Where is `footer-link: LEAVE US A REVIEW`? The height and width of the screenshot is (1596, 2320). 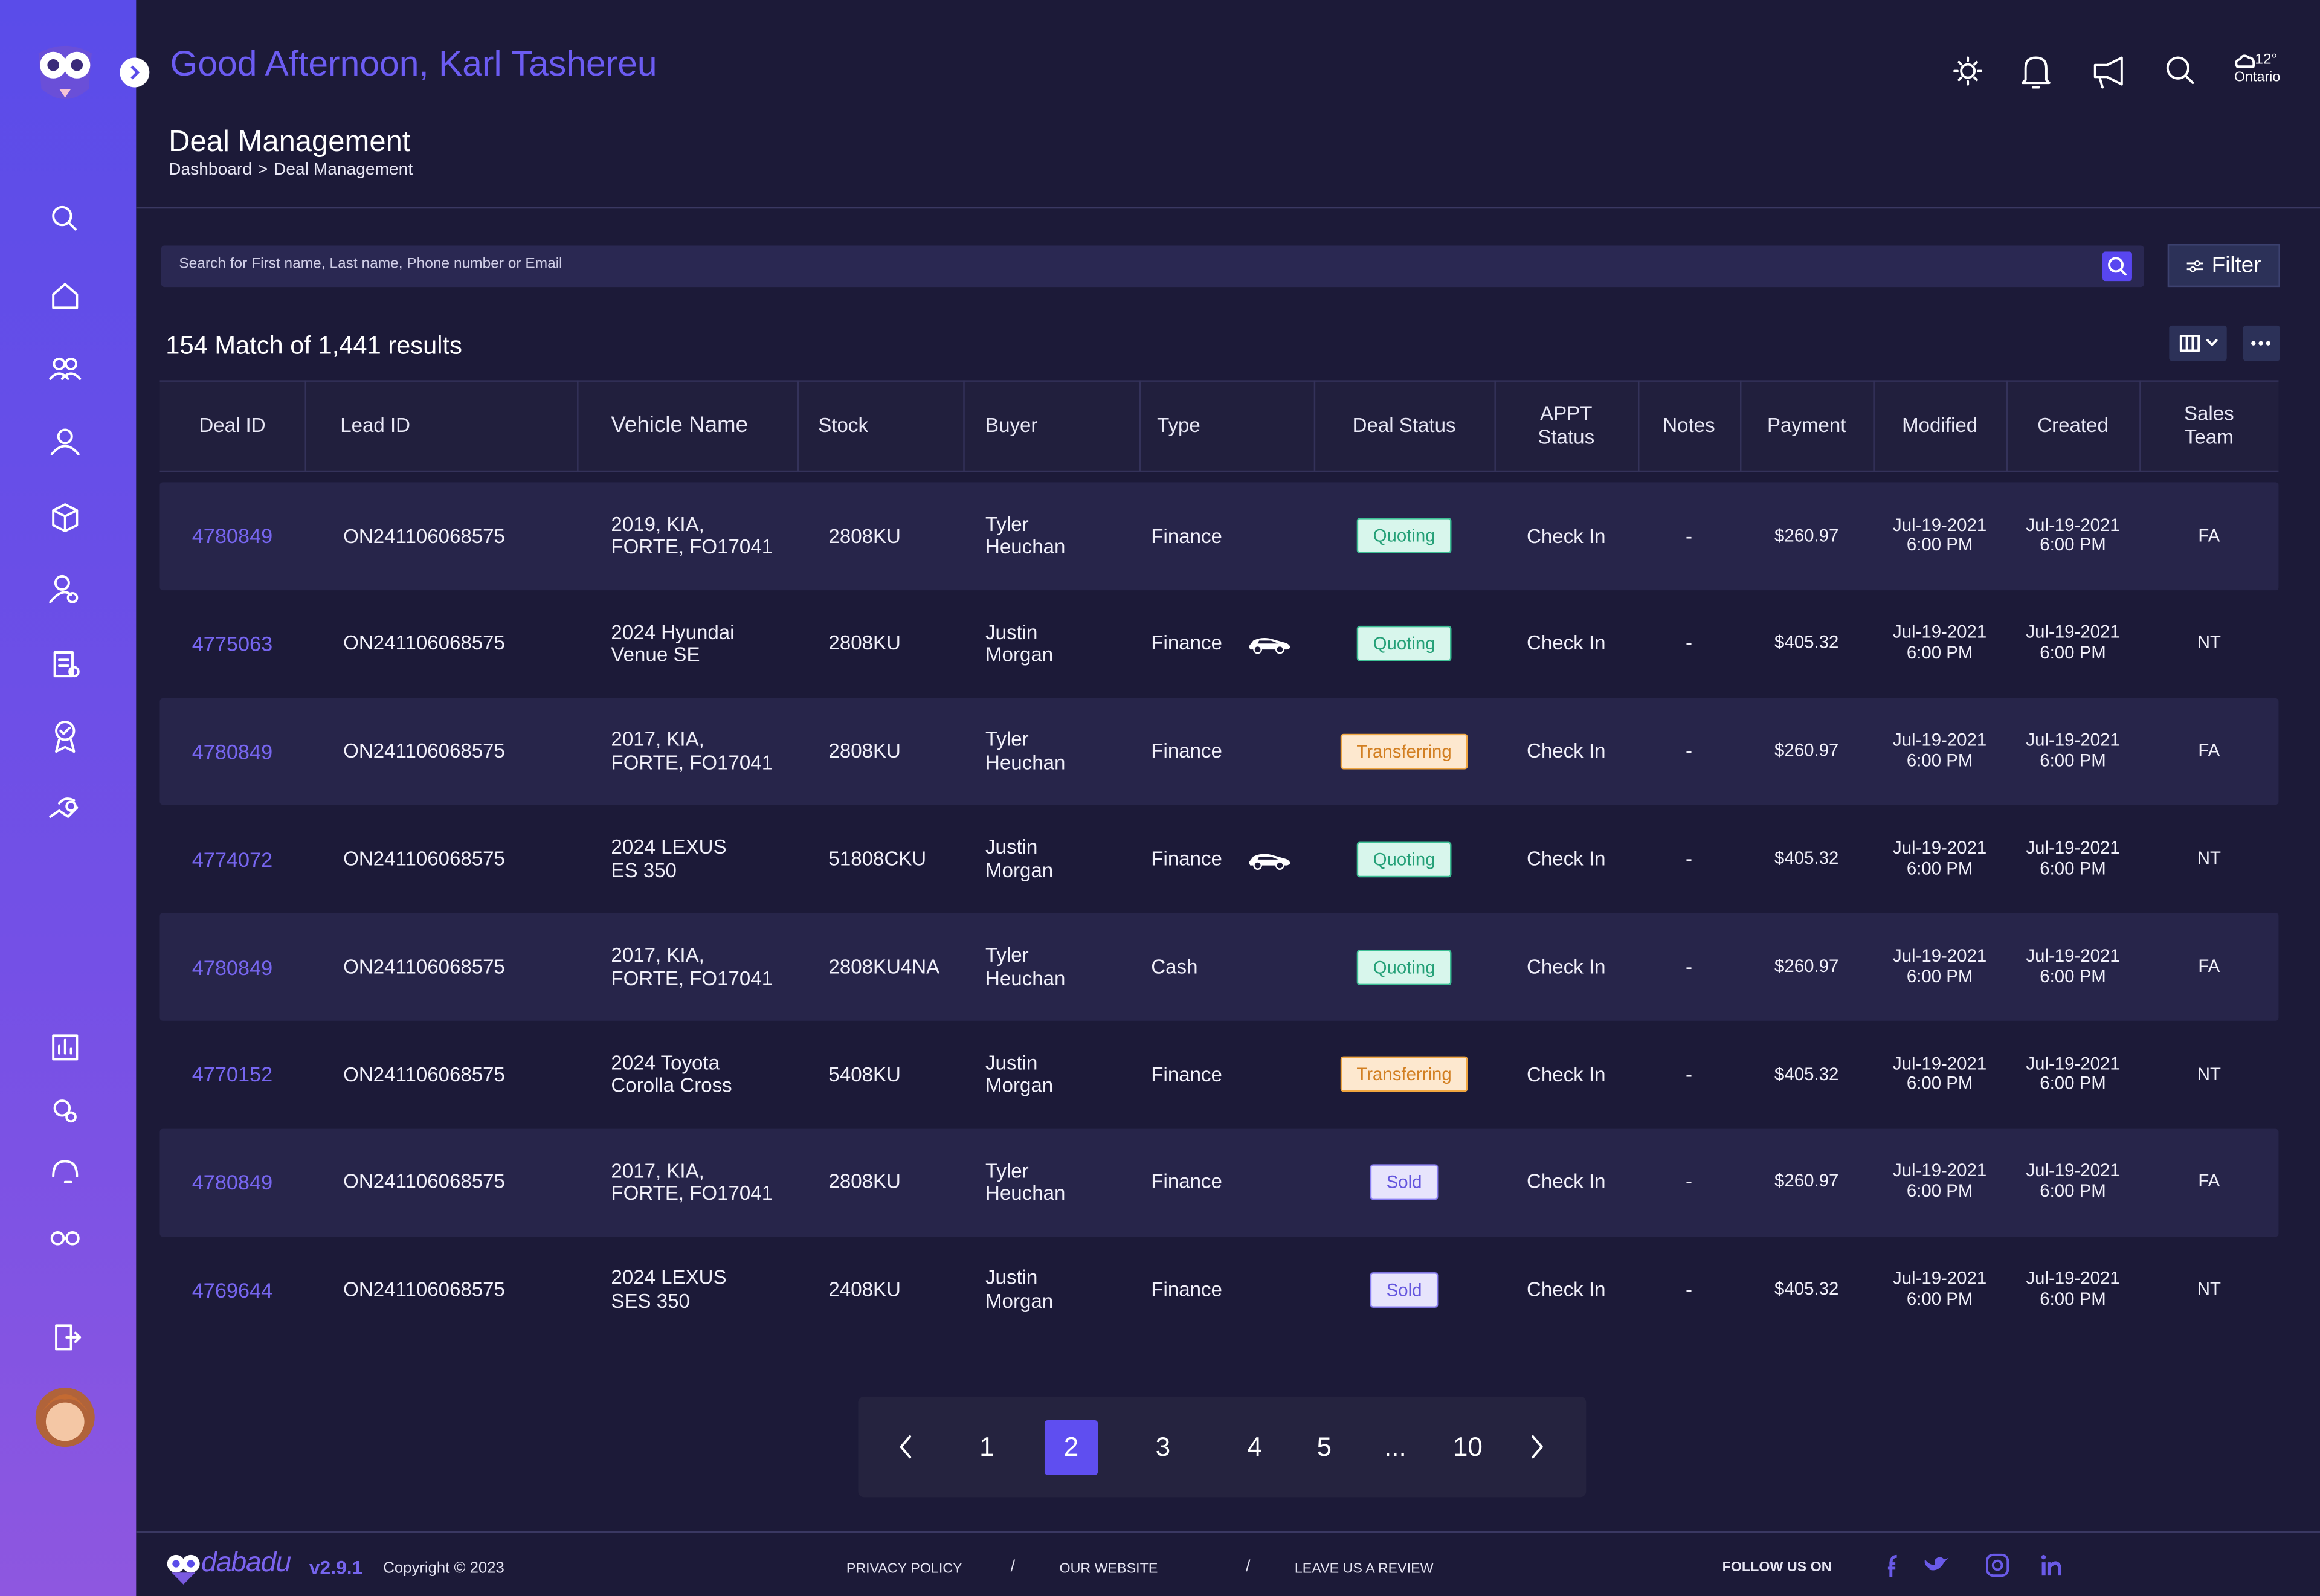
footer-link: LEAVE US A REVIEW is located at coordinates (1364, 1569).